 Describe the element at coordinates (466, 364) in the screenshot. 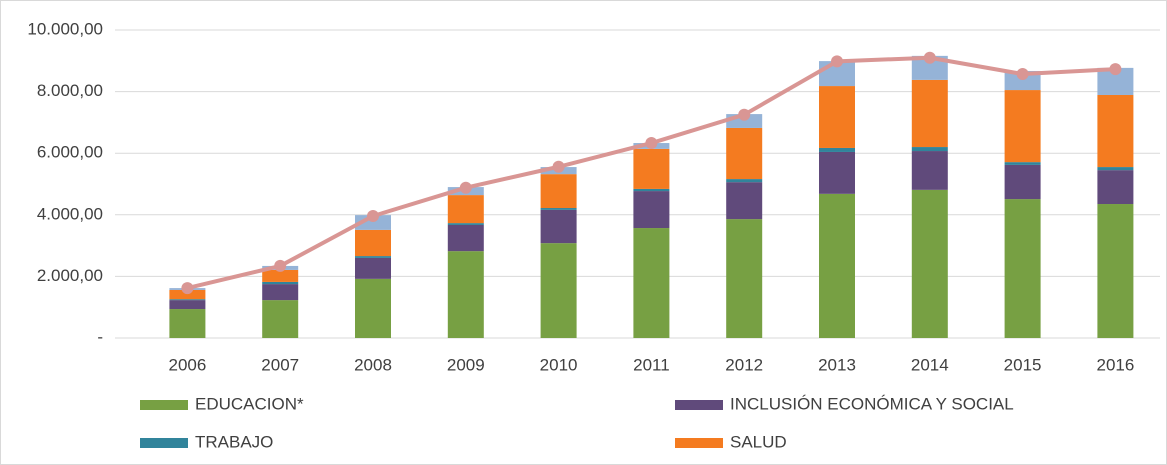

I see `x-tick-label: 2009` at that location.